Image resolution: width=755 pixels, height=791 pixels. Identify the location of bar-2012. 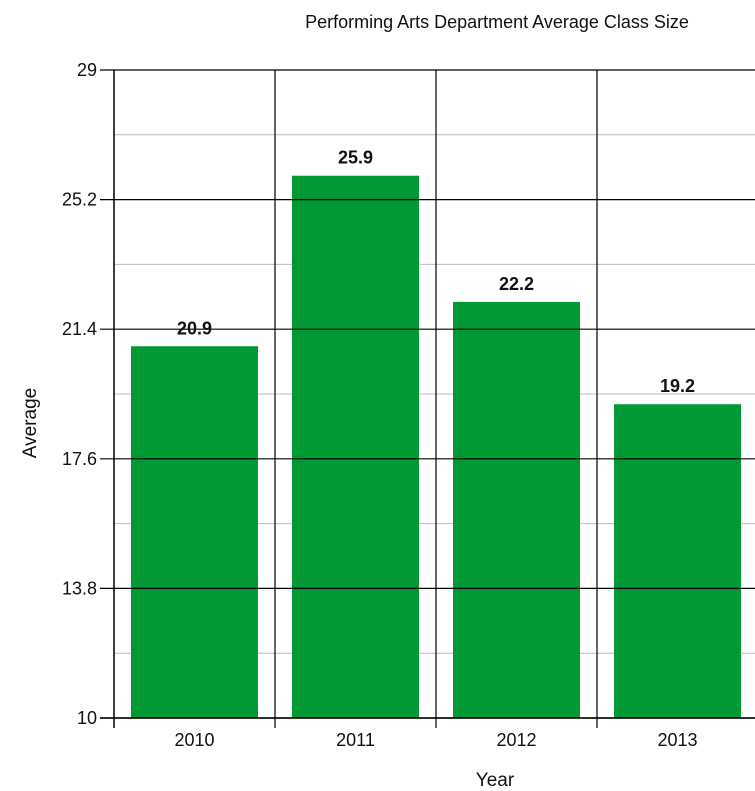
(516, 509).